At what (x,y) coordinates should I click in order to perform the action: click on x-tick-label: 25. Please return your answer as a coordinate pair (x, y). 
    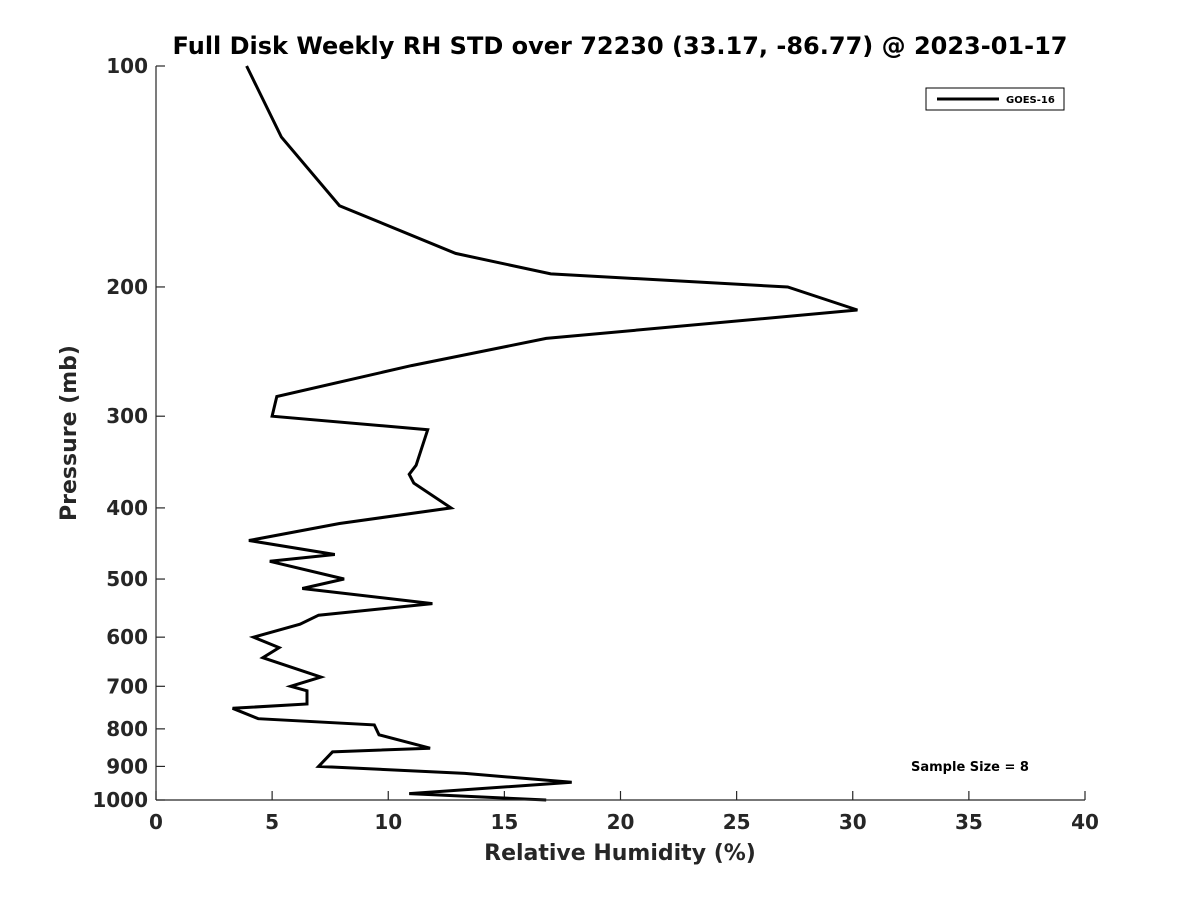
    Looking at the image, I should click on (737, 822).